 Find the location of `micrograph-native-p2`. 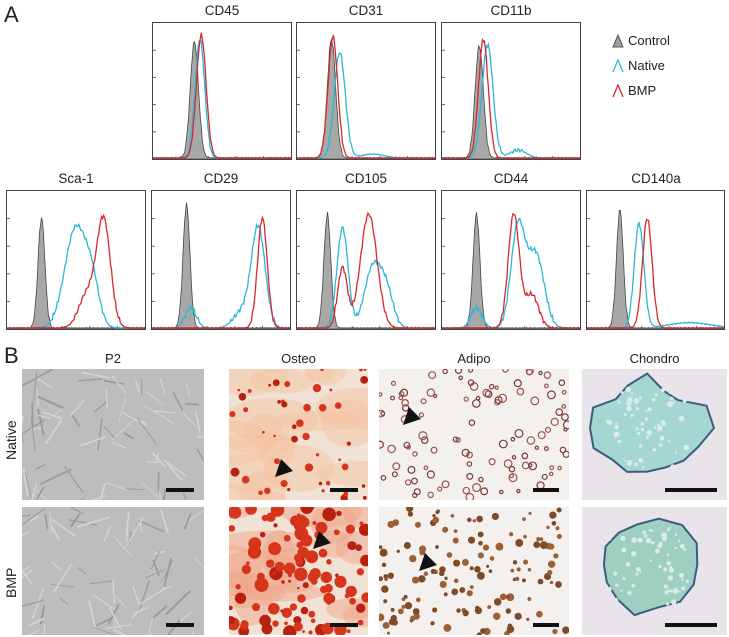

micrograph-native-p2 is located at coordinates (113, 434).